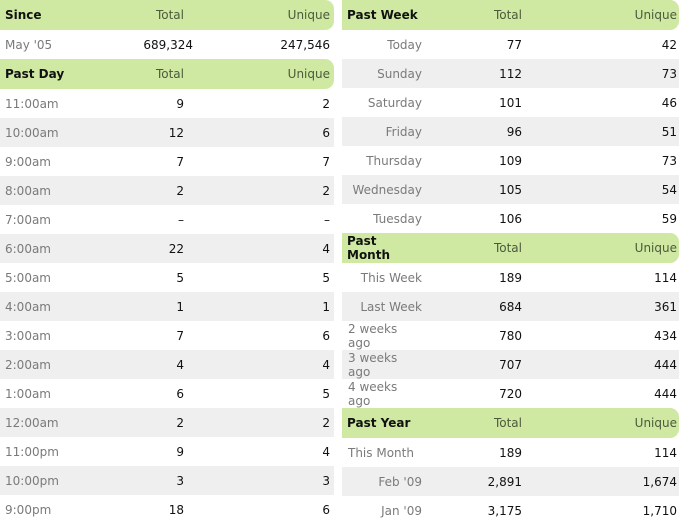  I want to click on table-row: 8:00am 2 2, so click(167, 190).